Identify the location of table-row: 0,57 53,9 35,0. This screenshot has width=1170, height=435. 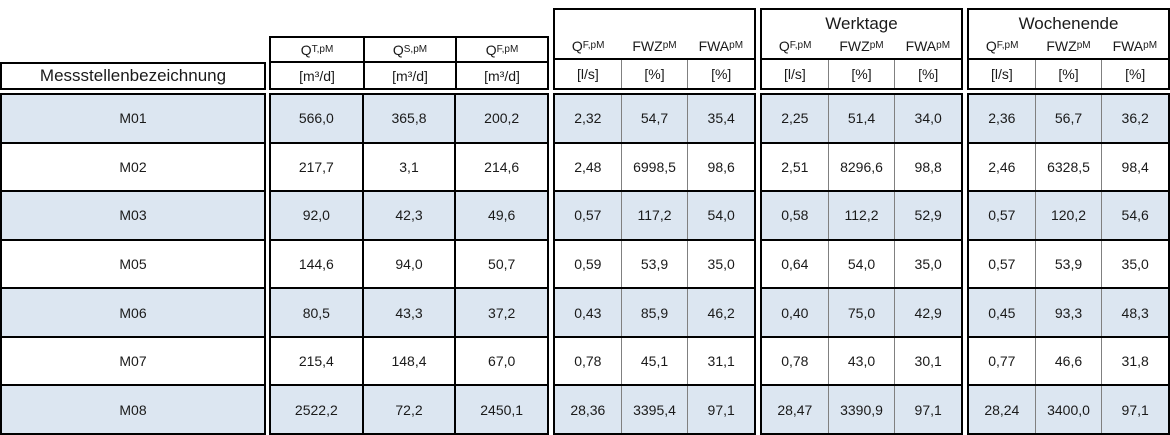
(1068, 263).